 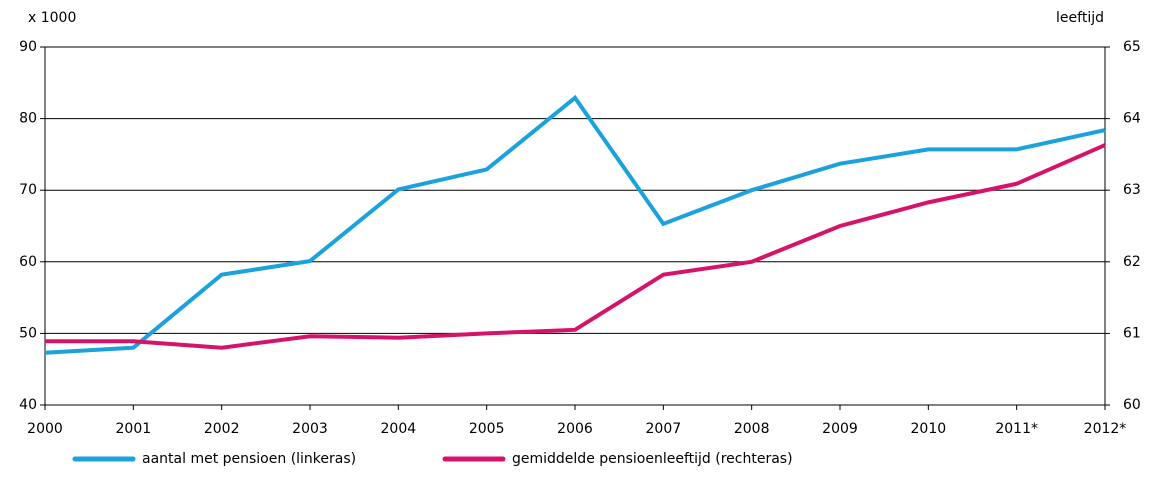 I want to click on y-tick-label: 80, so click(x=28, y=119).